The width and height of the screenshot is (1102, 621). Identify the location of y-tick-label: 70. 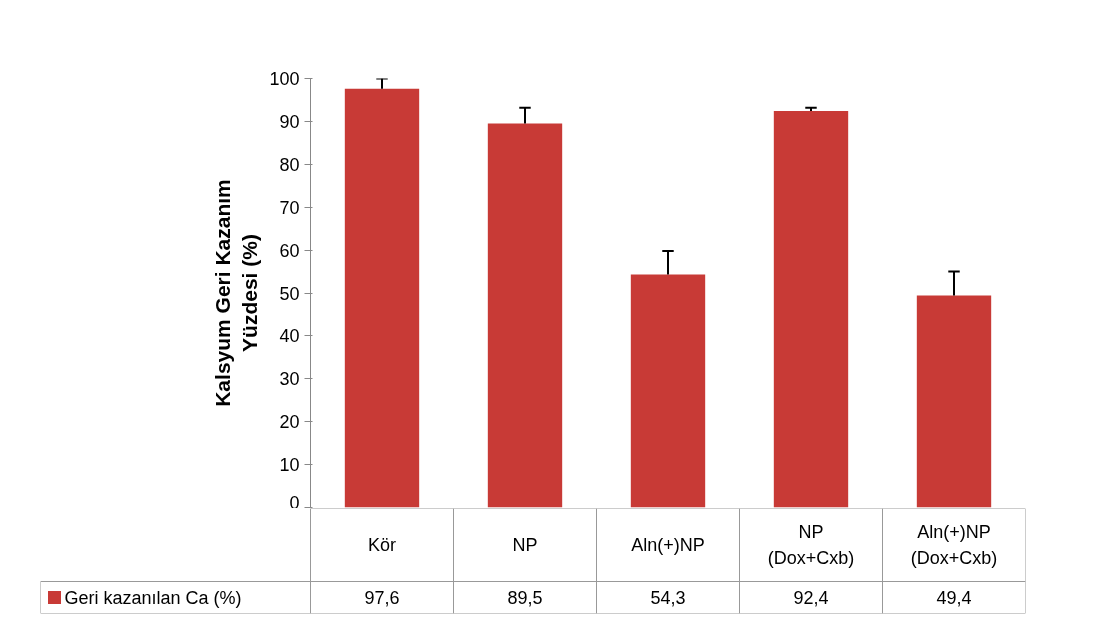
(289, 207).